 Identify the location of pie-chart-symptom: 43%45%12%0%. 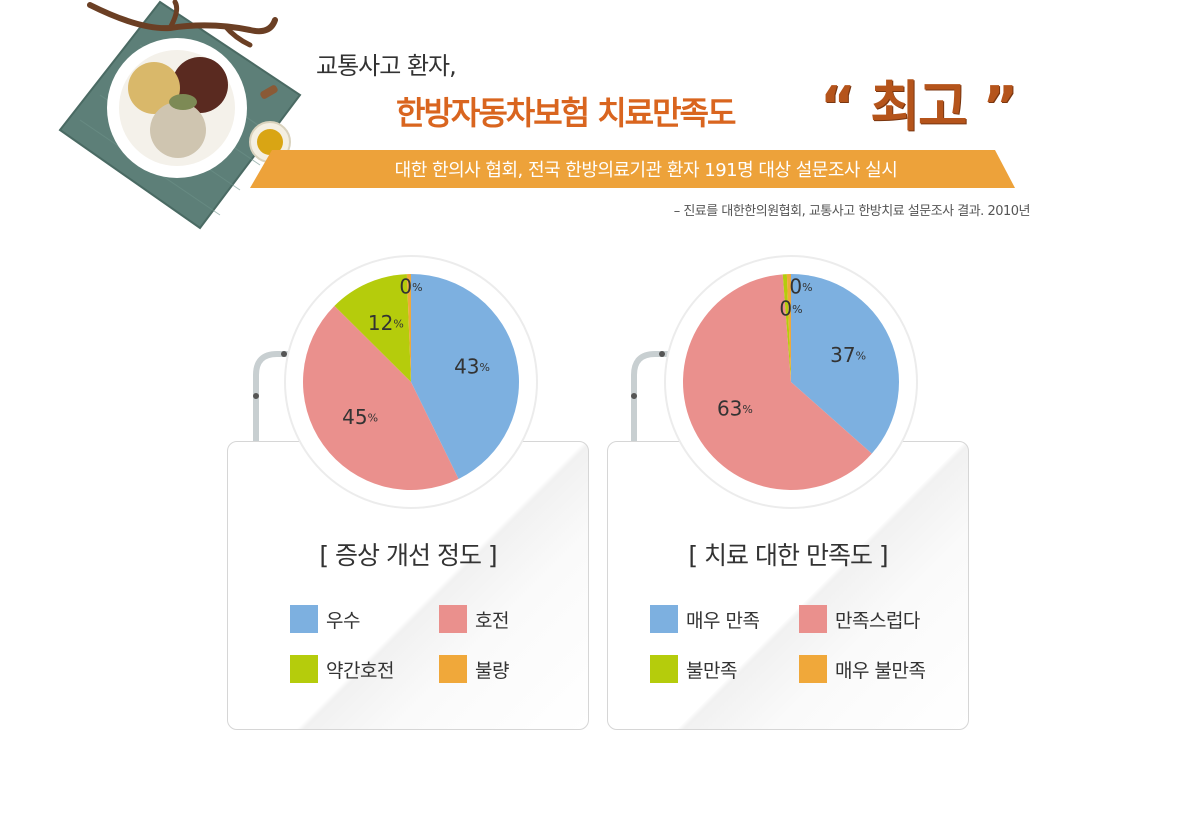
(411, 382).